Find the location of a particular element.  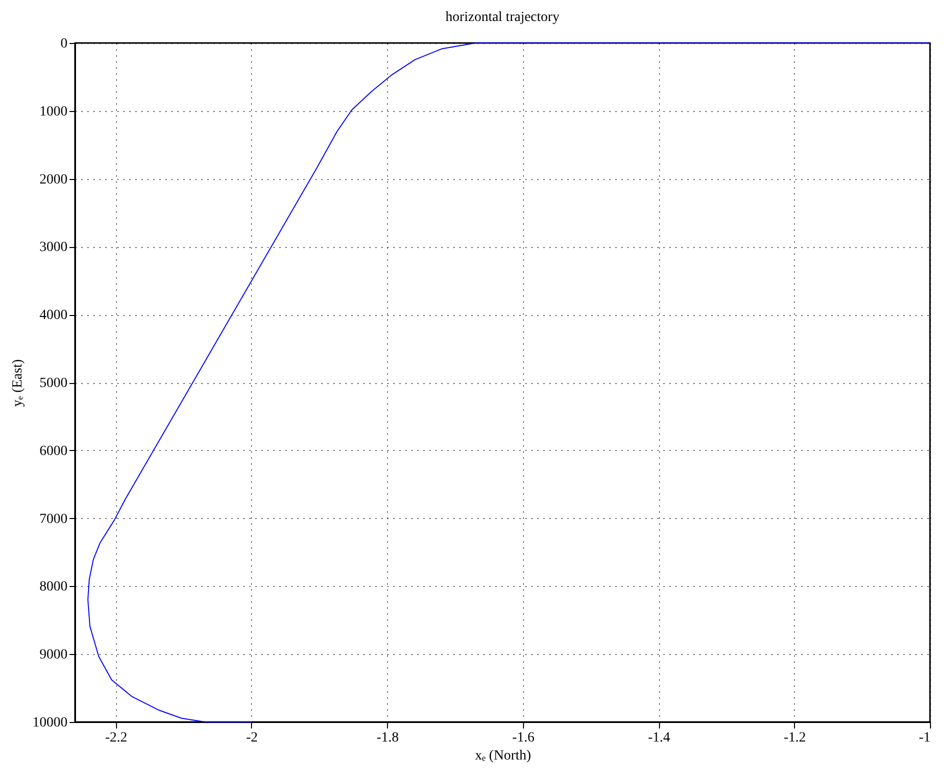

y-tick-label: 9000 is located at coordinates (54, 655).